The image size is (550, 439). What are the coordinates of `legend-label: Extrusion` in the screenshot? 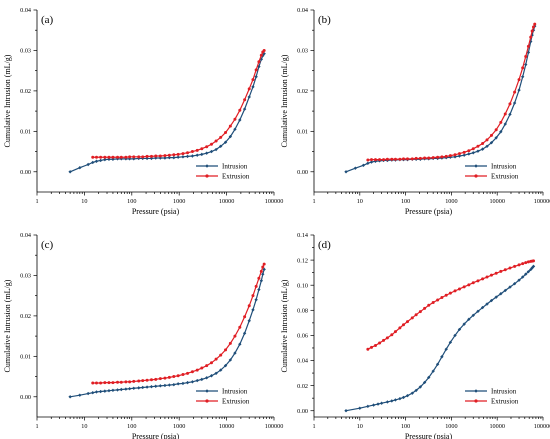 It's located at (505, 176).